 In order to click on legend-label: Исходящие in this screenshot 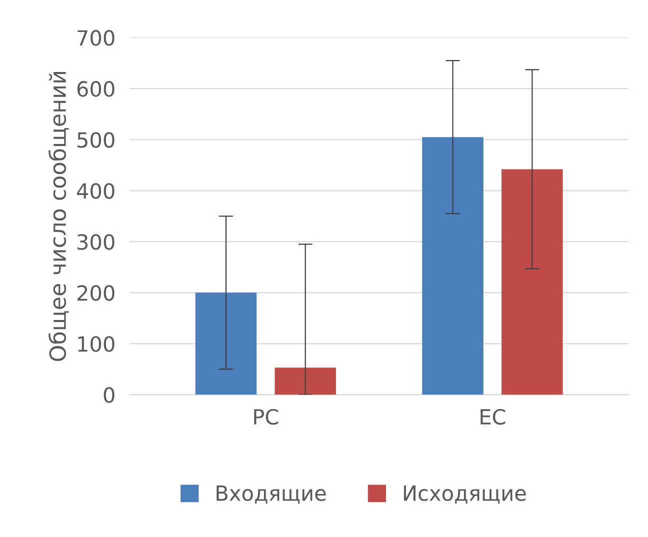, I will do `click(465, 495)`.